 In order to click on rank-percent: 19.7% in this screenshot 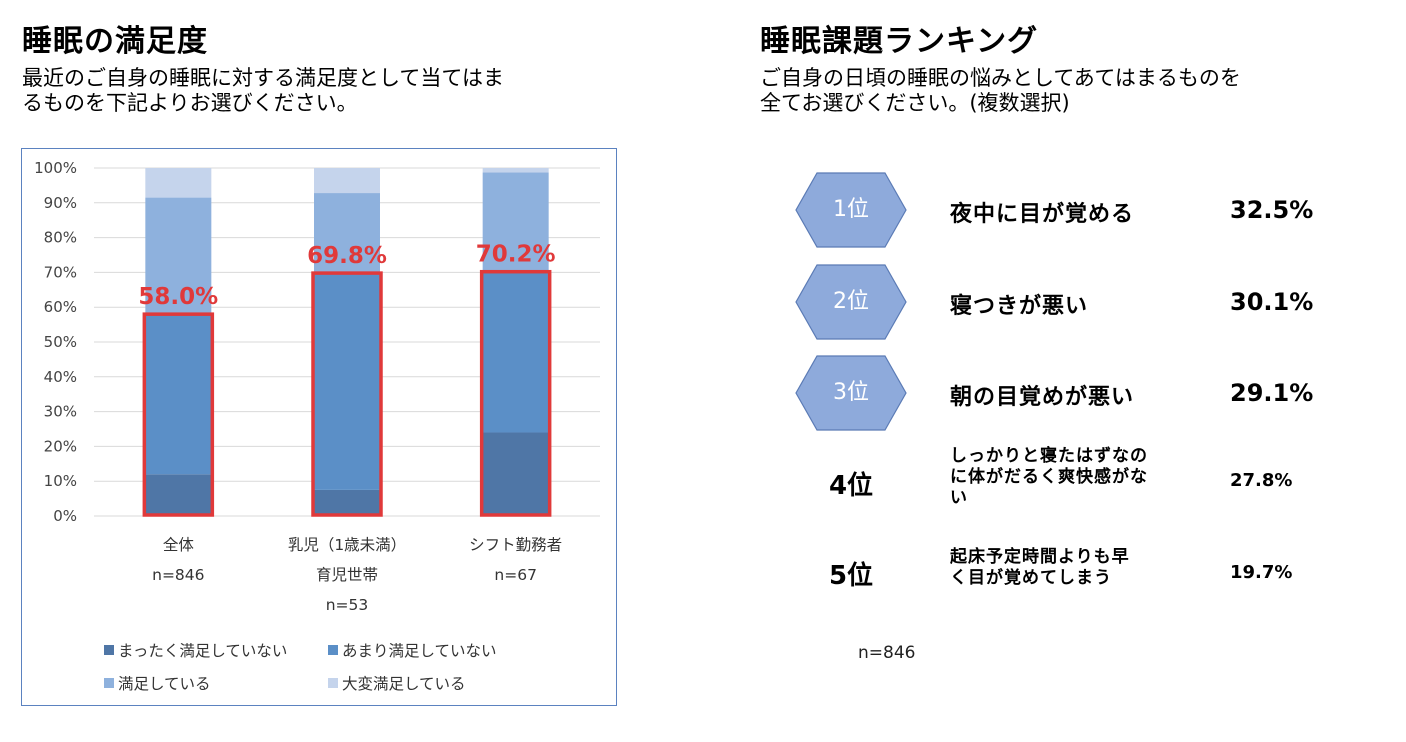, I will do `click(1261, 572)`.